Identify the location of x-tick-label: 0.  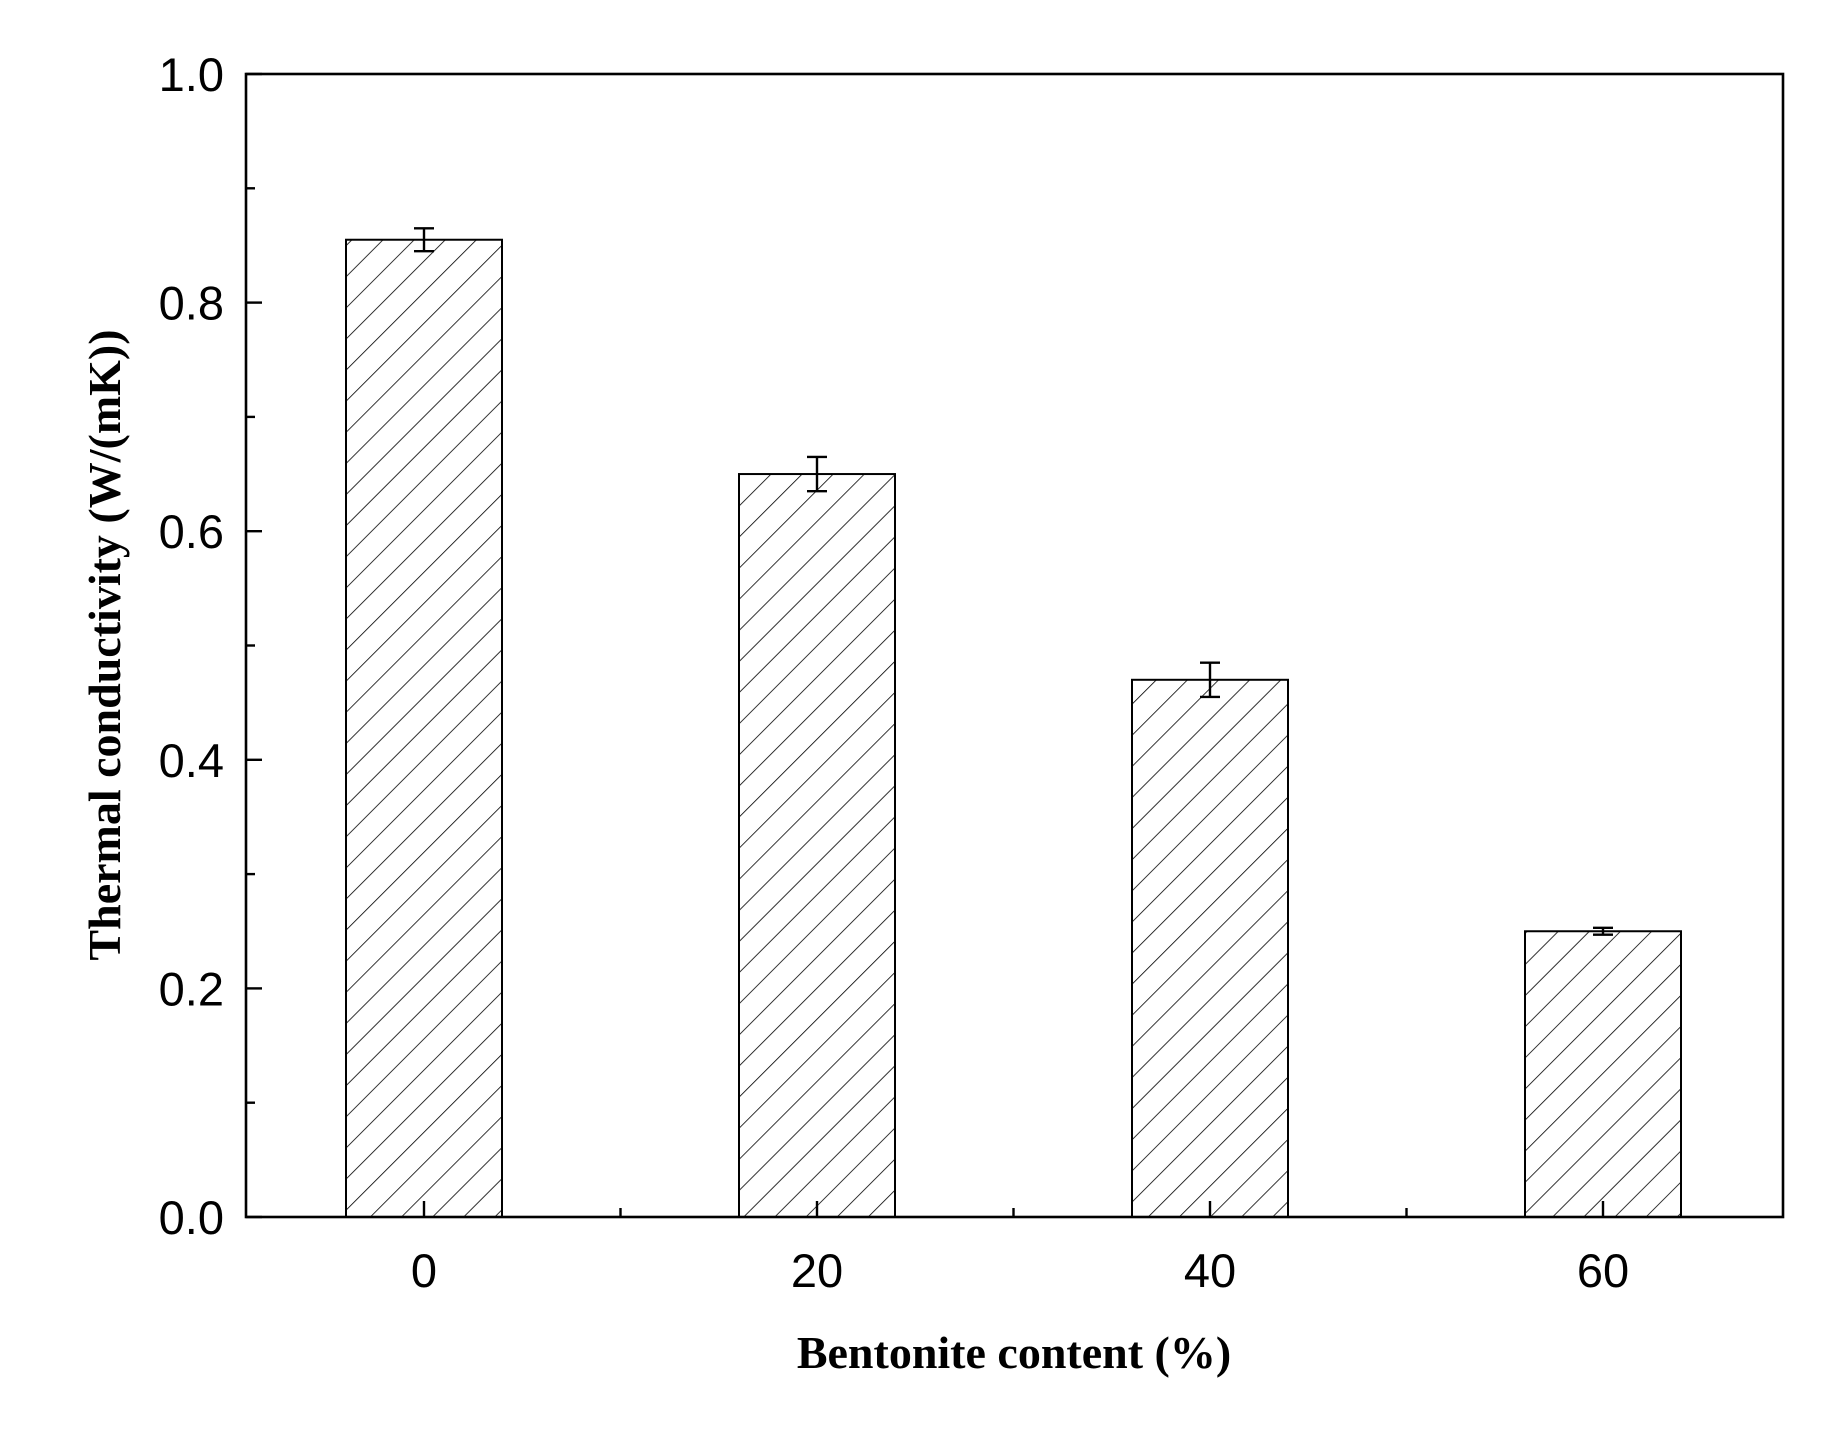
(424, 1270).